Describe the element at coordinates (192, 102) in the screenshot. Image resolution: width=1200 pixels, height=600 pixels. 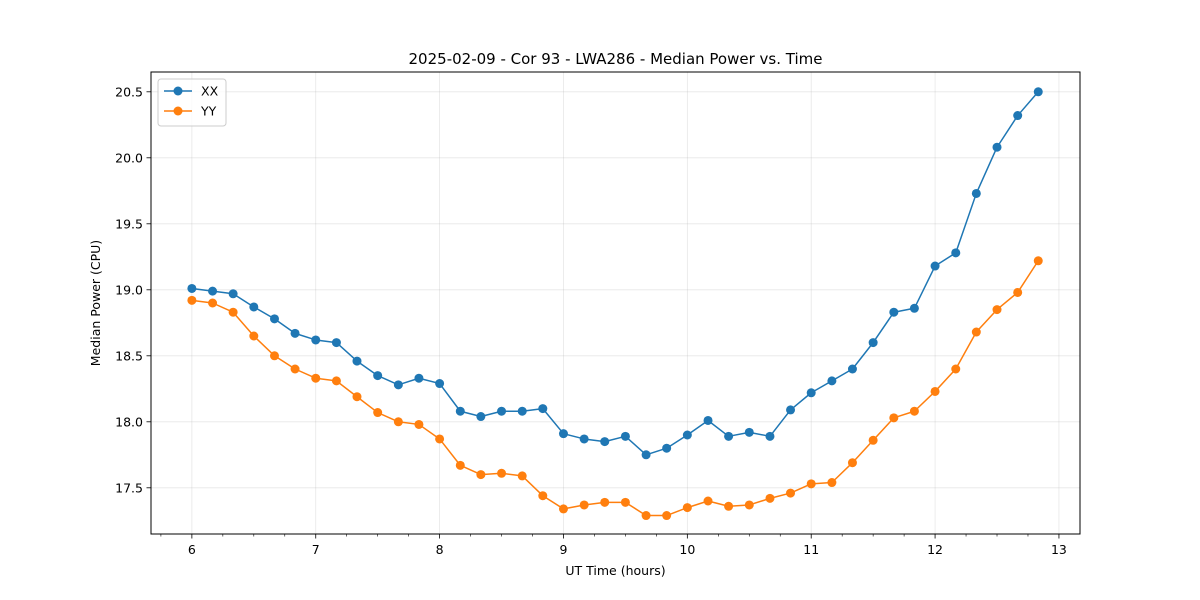
I see `legend: XX YY` at that location.